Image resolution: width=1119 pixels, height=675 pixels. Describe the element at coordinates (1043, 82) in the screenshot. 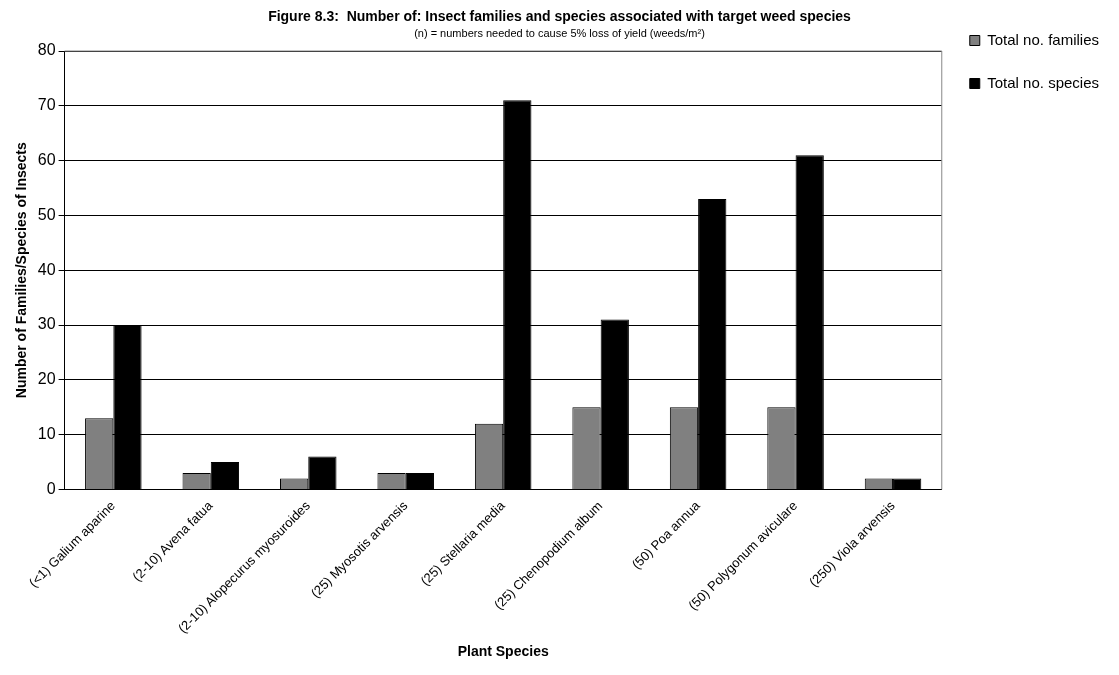

I see `legend-label: Total no. species` at that location.